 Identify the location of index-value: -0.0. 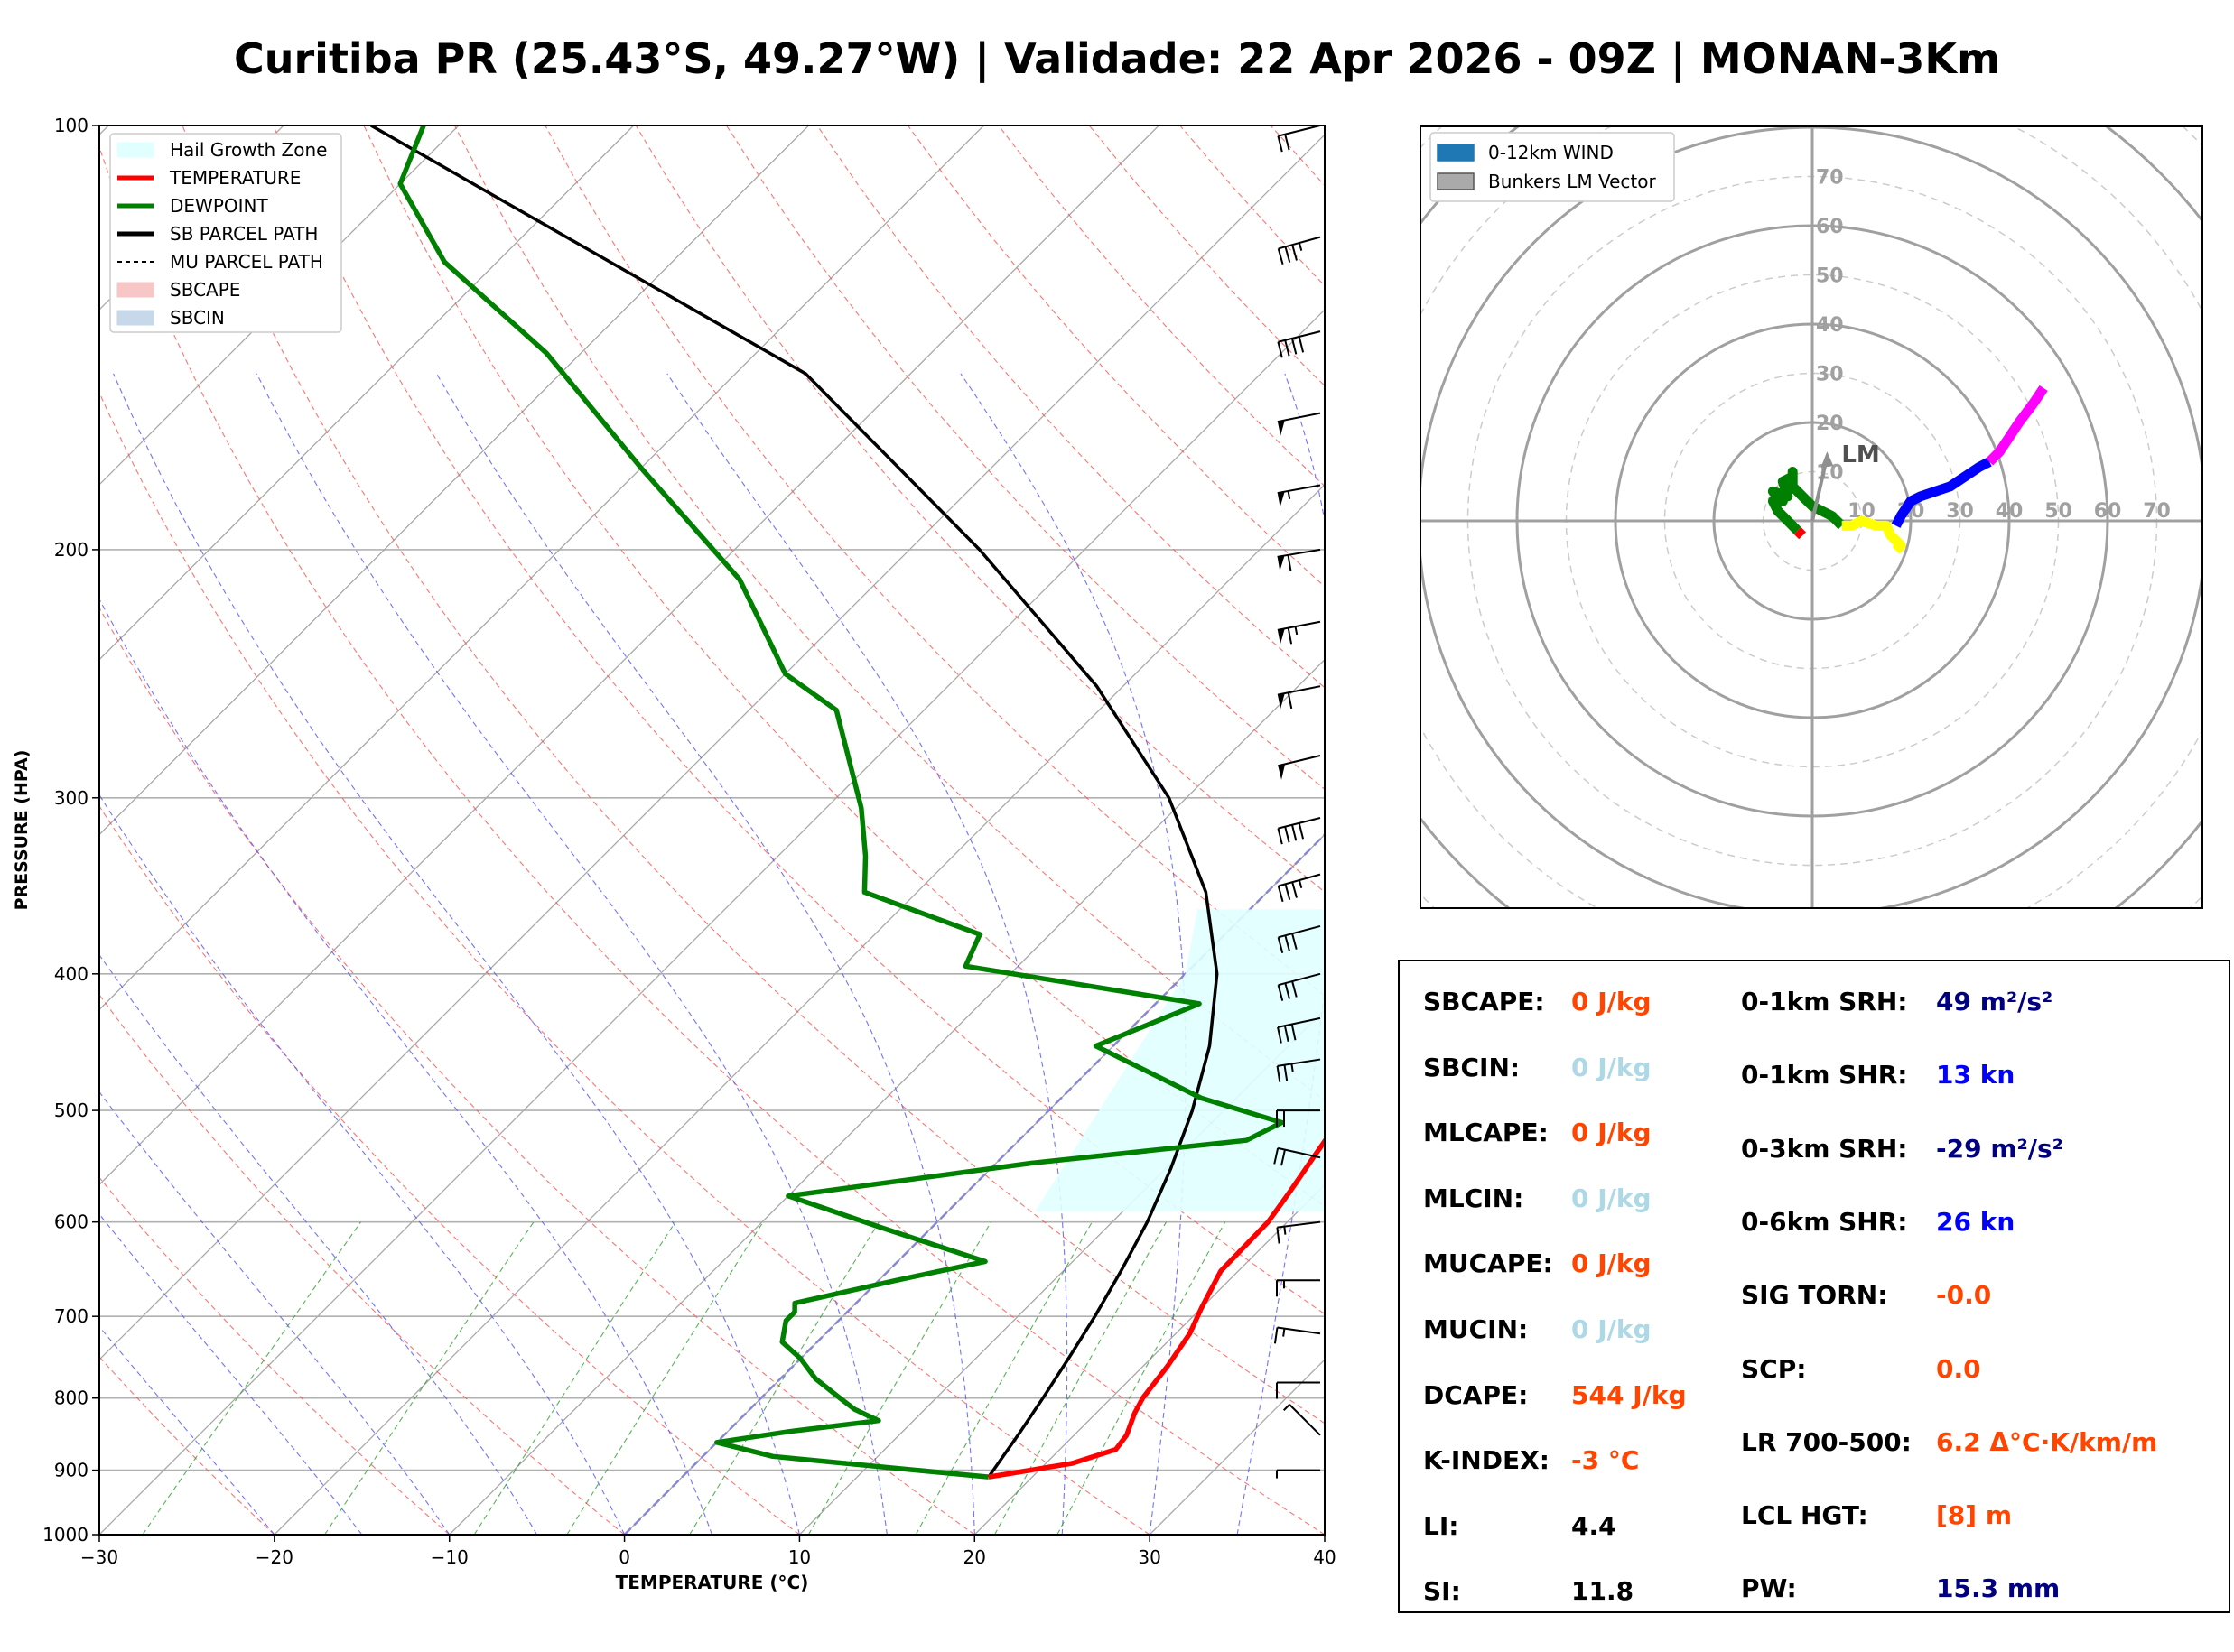
(1964, 1295).